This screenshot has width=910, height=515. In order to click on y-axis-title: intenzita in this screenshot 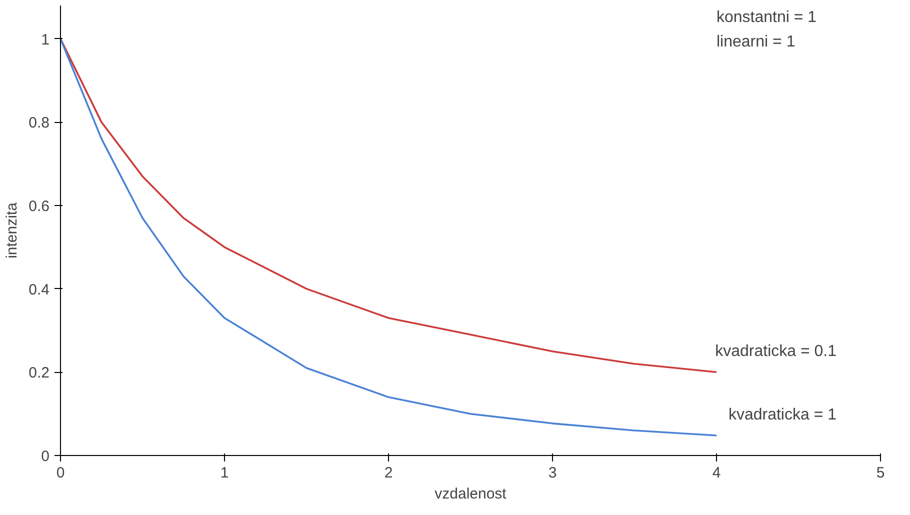, I will do `click(12, 230)`.